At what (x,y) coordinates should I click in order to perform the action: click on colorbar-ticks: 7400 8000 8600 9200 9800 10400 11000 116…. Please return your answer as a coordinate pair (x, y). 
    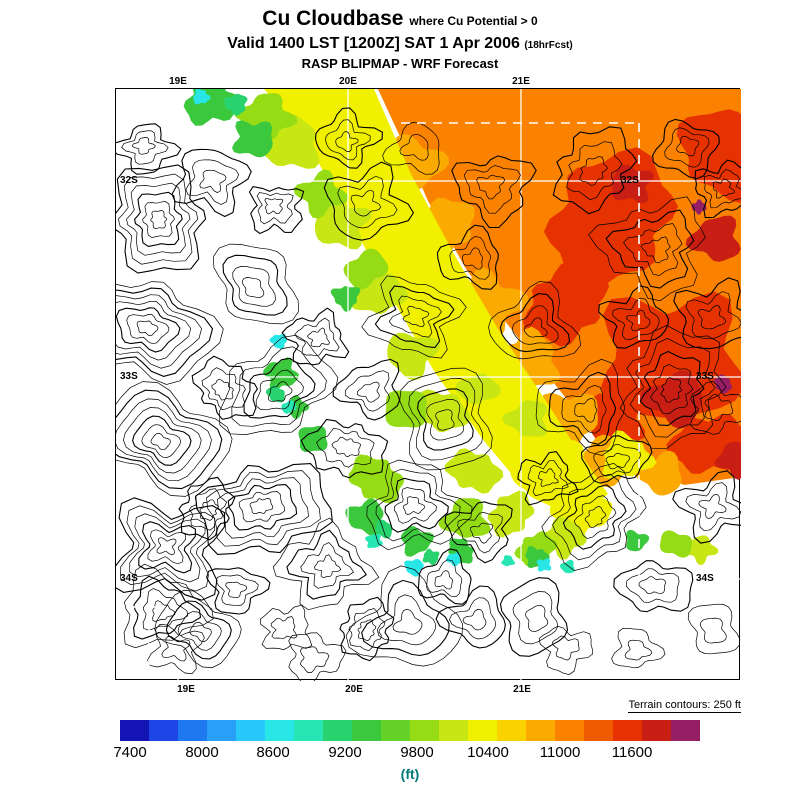
    Looking at the image, I should click on (406, 753).